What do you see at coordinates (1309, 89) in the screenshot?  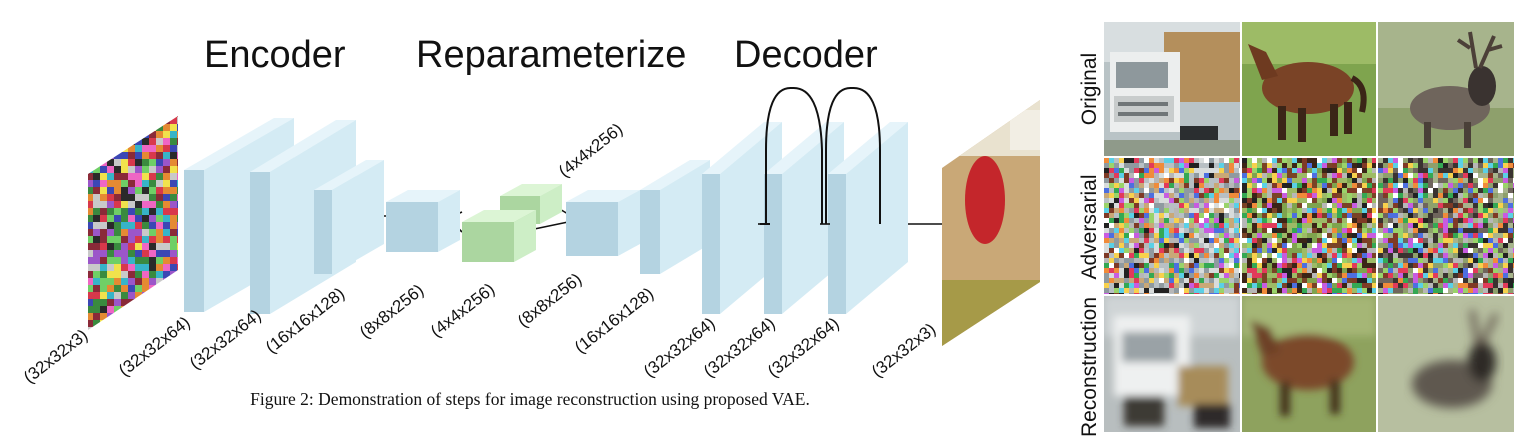 I see `horse-image` at bounding box center [1309, 89].